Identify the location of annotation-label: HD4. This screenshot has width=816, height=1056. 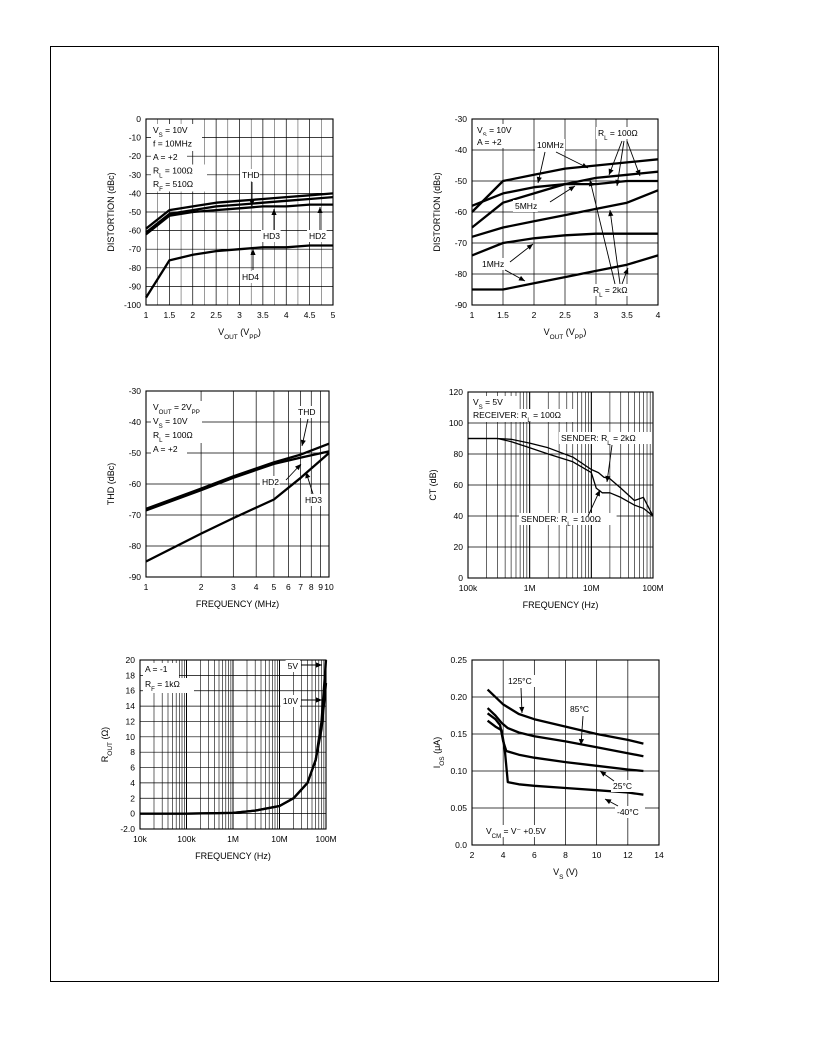
(250, 277).